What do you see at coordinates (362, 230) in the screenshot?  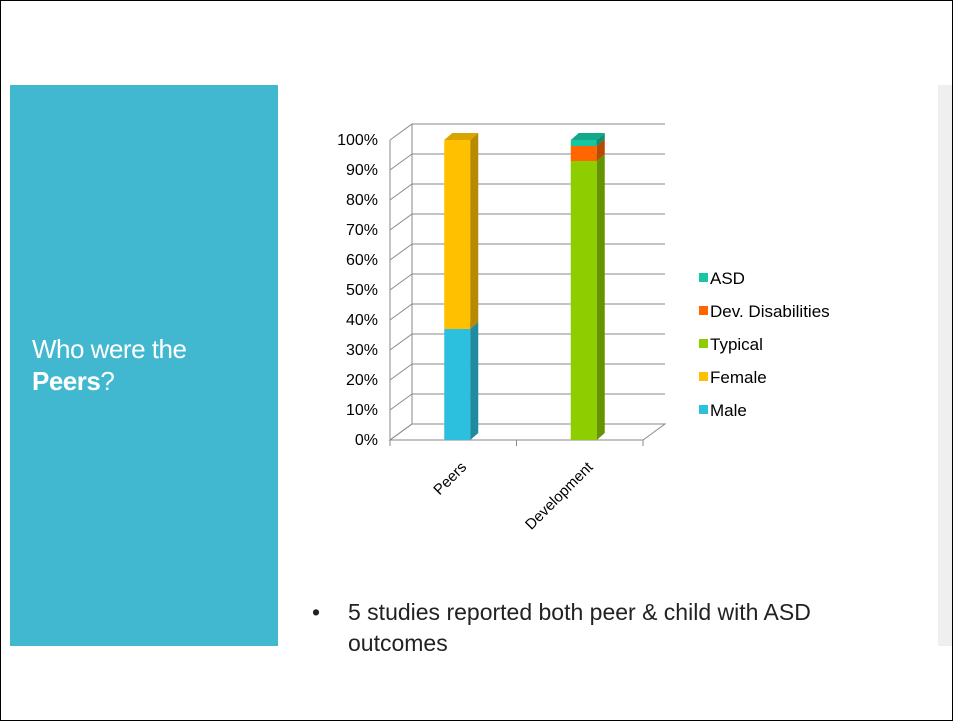 I see `y-tick-label: 70%` at bounding box center [362, 230].